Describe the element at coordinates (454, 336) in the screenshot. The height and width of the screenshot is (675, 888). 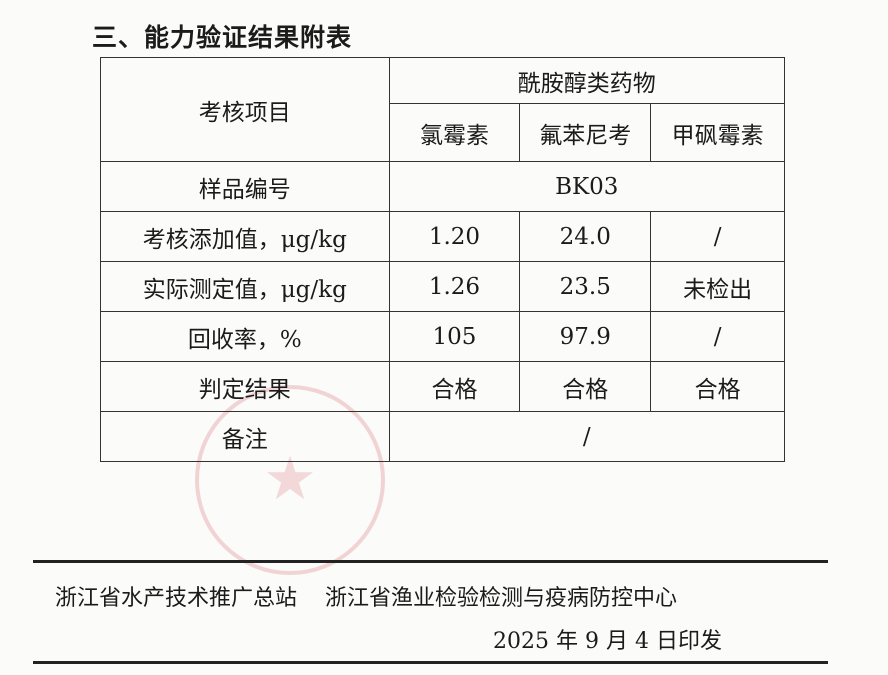
I see `cell: 105` at that location.